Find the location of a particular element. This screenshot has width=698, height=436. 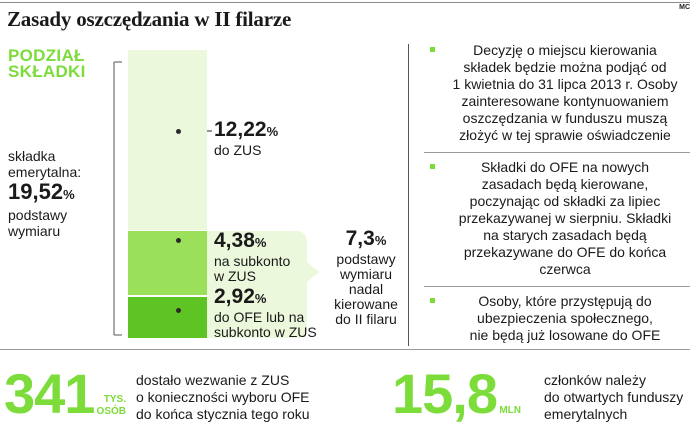

second-pillar-highlight is located at coordinates (257, 284).